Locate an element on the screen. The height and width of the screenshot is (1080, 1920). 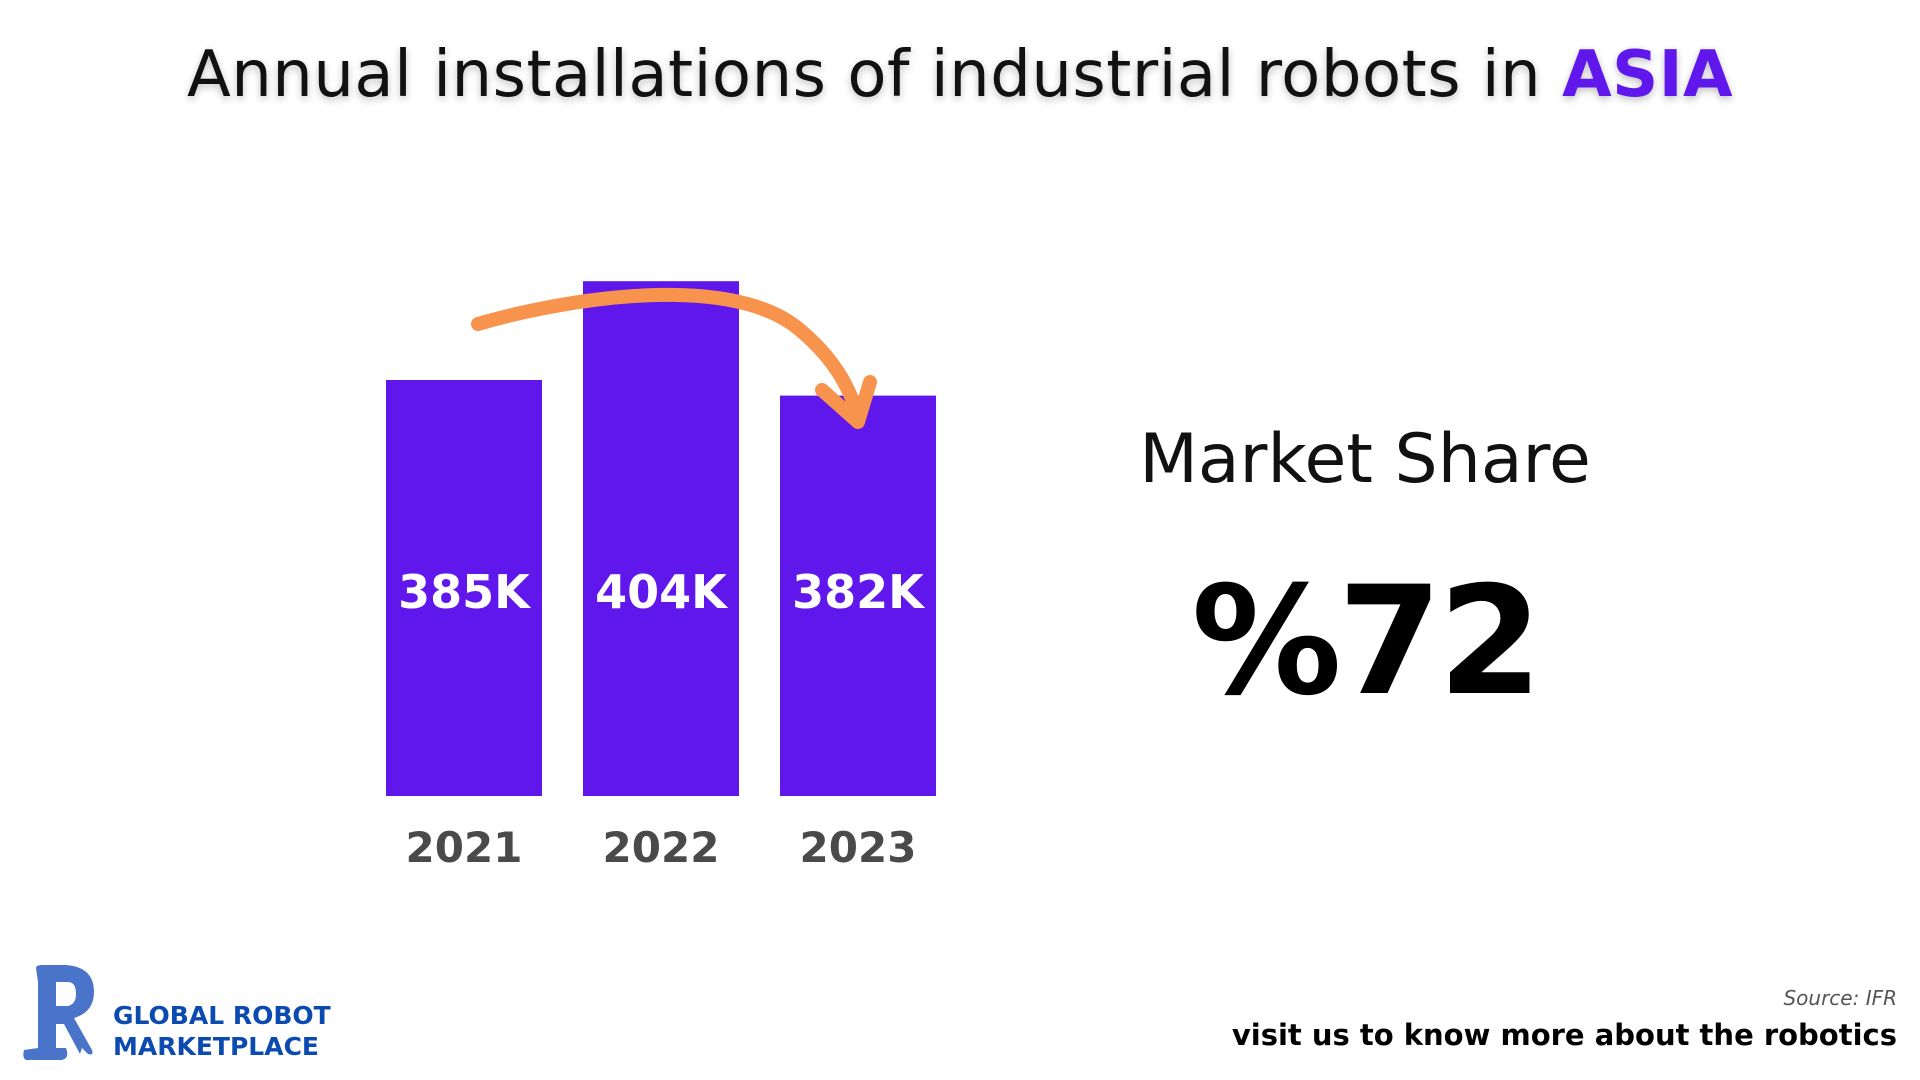
logo-text: GLOBAL ROBOT MARKETPLACE is located at coordinates (222, 1031).